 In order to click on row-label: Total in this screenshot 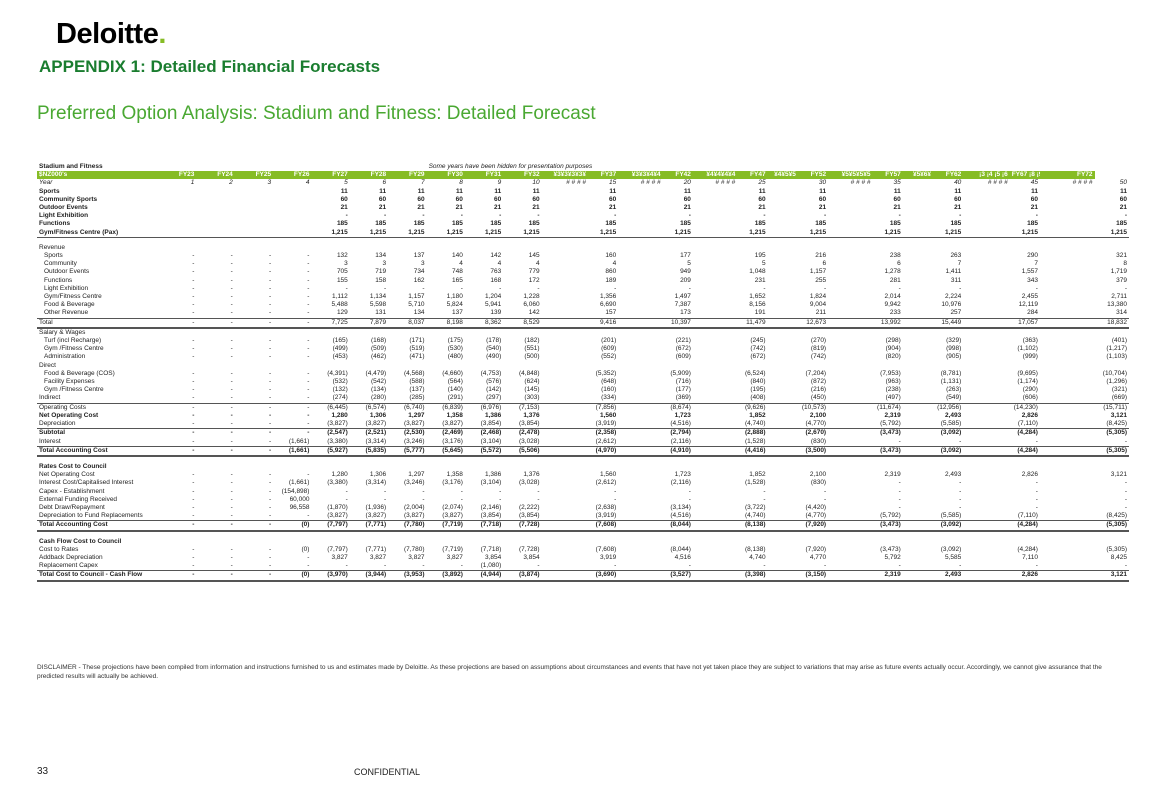, I will do `click(98, 323)`.